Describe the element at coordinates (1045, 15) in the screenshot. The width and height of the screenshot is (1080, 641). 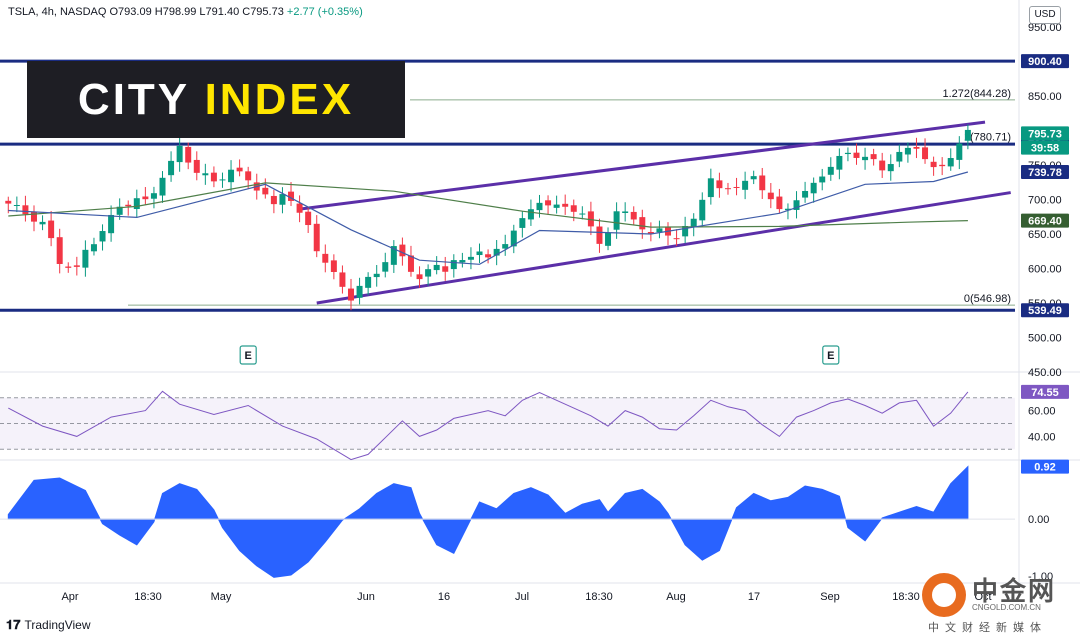
I see `currency-button: USD` at that location.